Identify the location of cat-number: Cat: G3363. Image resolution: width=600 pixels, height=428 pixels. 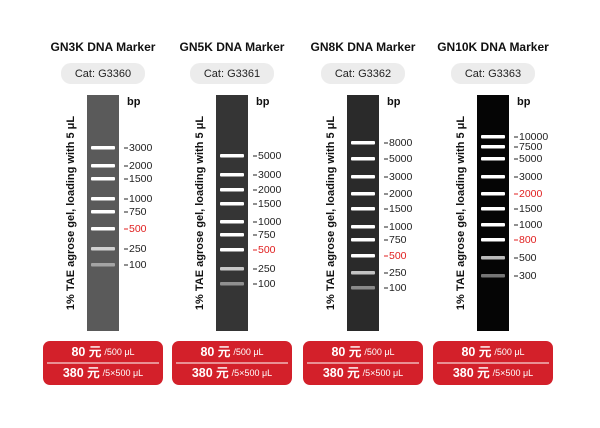
(493, 74).